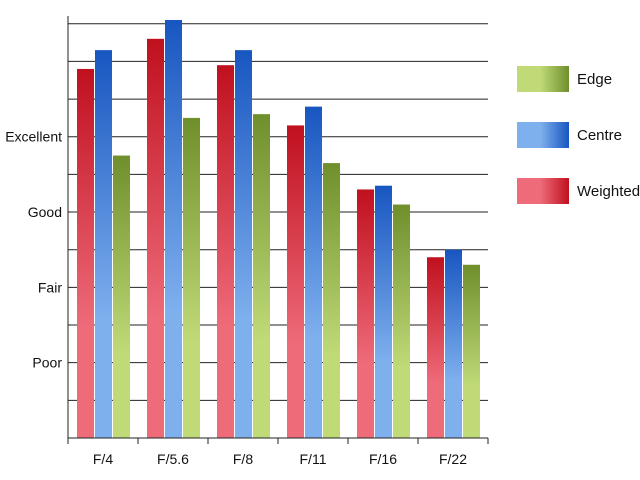 Image resolution: width=640 pixels, height=480 pixels. I want to click on x-tick-label: F/5.6, so click(173, 459).